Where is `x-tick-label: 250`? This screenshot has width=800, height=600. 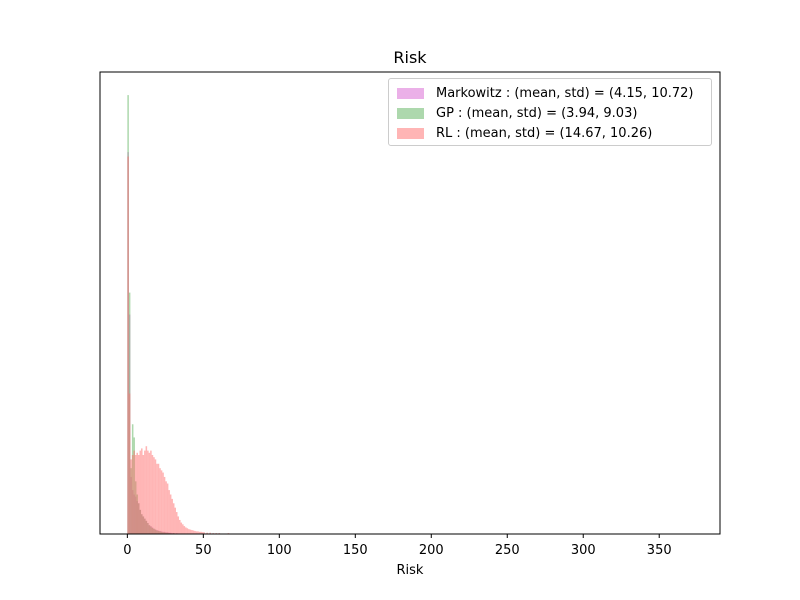 x-tick-label: 250 is located at coordinates (507, 550).